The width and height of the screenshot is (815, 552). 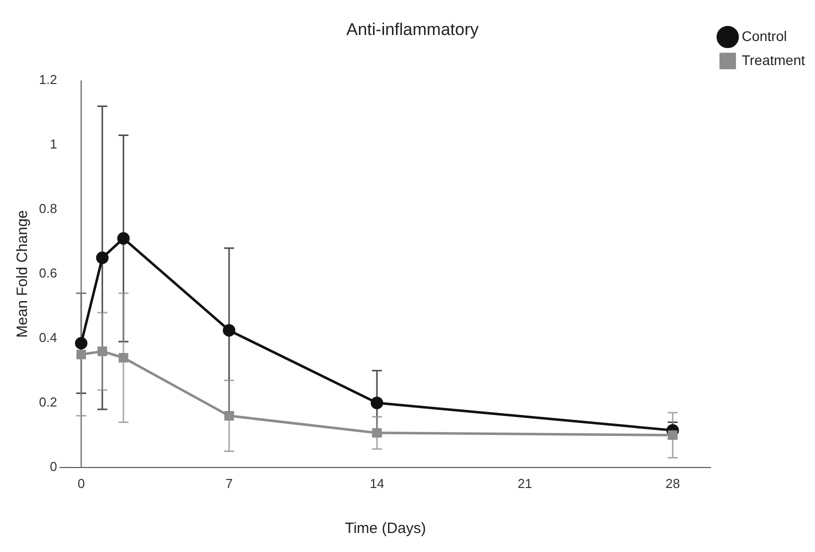 What do you see at coordinates (48, 272) in the screenshot?
I see `y-tick-label: 0.6` at bounding box center [48, 272].